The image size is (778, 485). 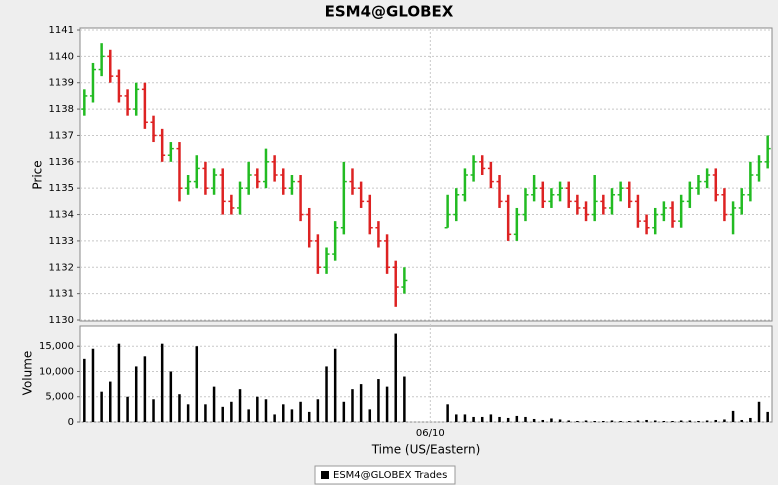 What do you see at coordinates (61, 320) in the screenshot?
I see `y-tick-label: 1130` at bounding box center [61, 320].